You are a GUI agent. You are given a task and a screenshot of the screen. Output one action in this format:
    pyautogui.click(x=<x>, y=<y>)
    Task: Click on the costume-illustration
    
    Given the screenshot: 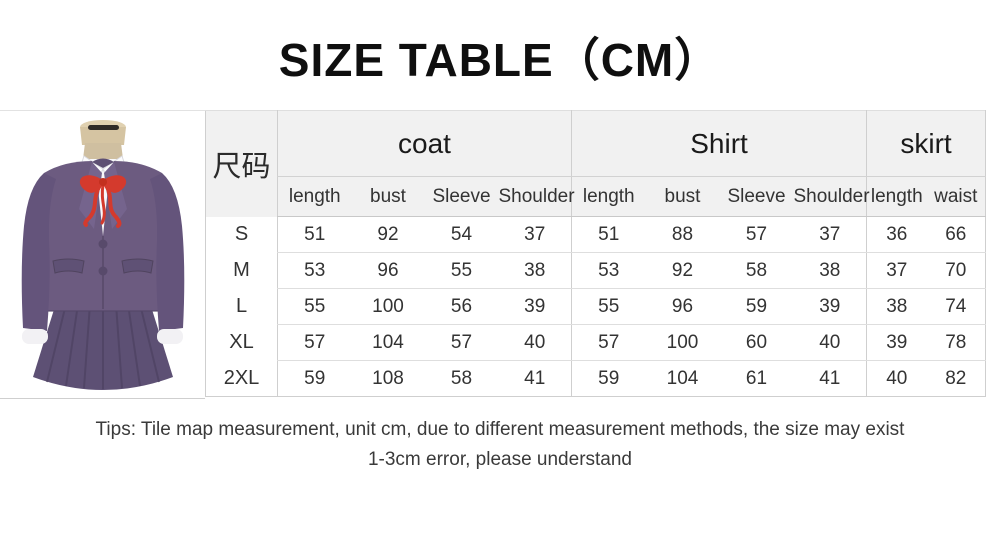 What is the action you would take?
    pyautogui.click(x=103, y=255)
    